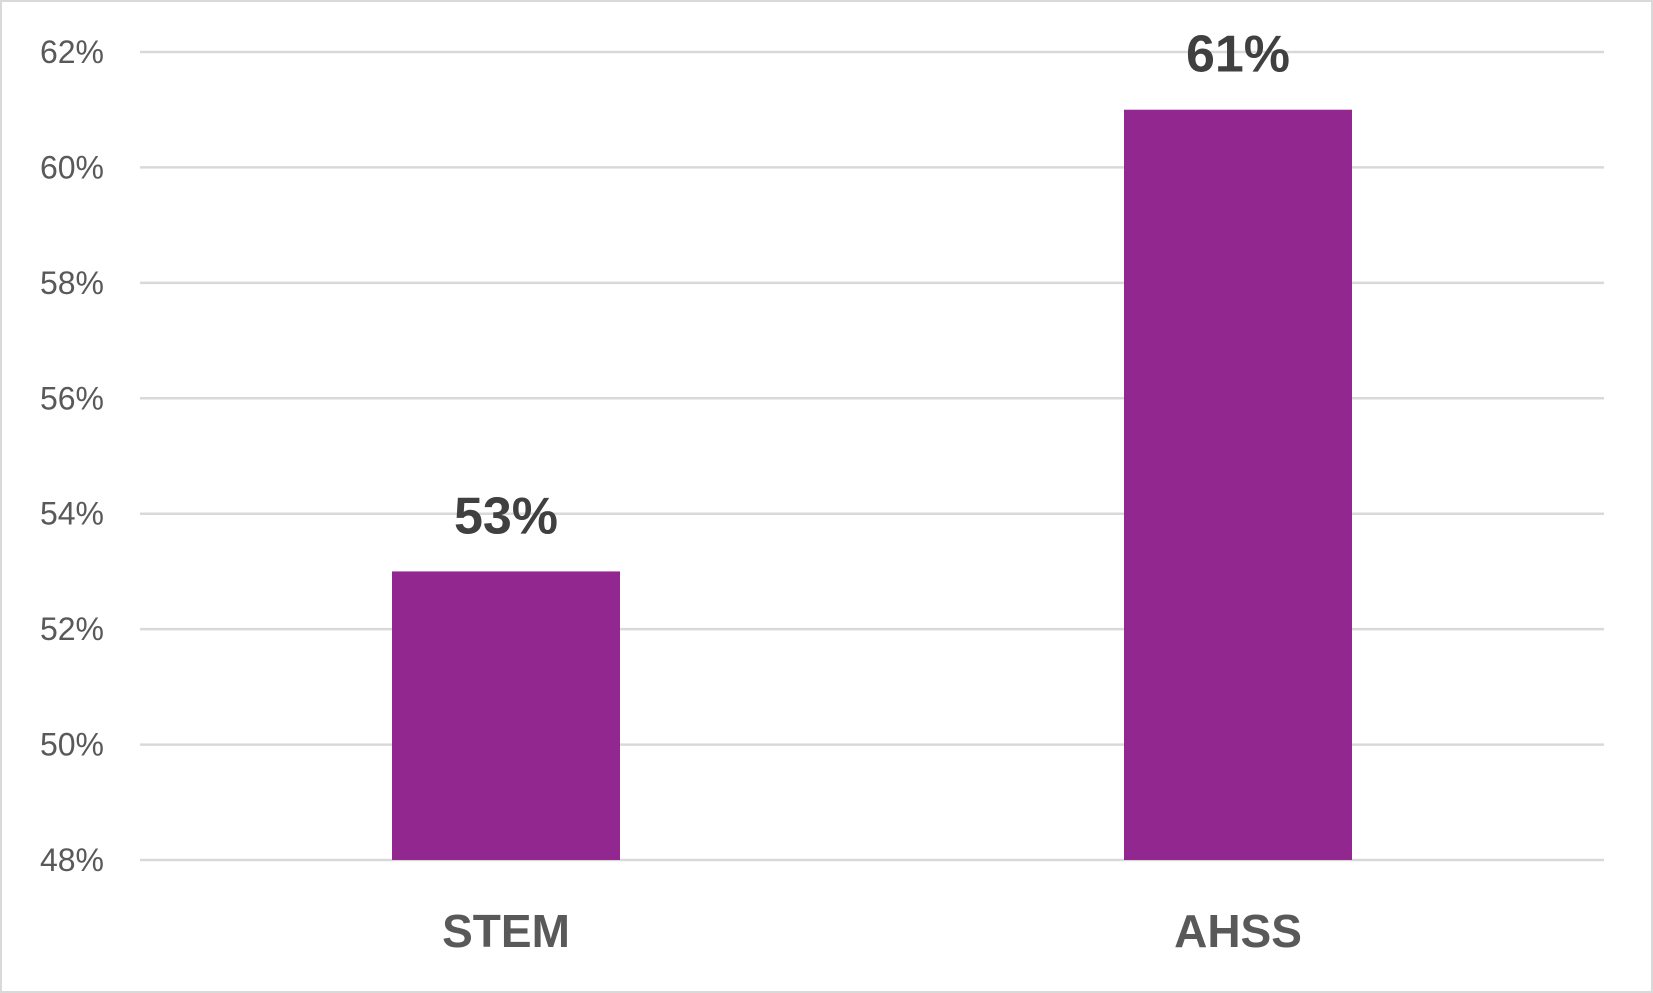 The image size is (1653, 993). What do you see at coordinates (1238, 931) in the screenshot?
I see `x-tick-label: AHSS` at bounding box center [1238, 931].